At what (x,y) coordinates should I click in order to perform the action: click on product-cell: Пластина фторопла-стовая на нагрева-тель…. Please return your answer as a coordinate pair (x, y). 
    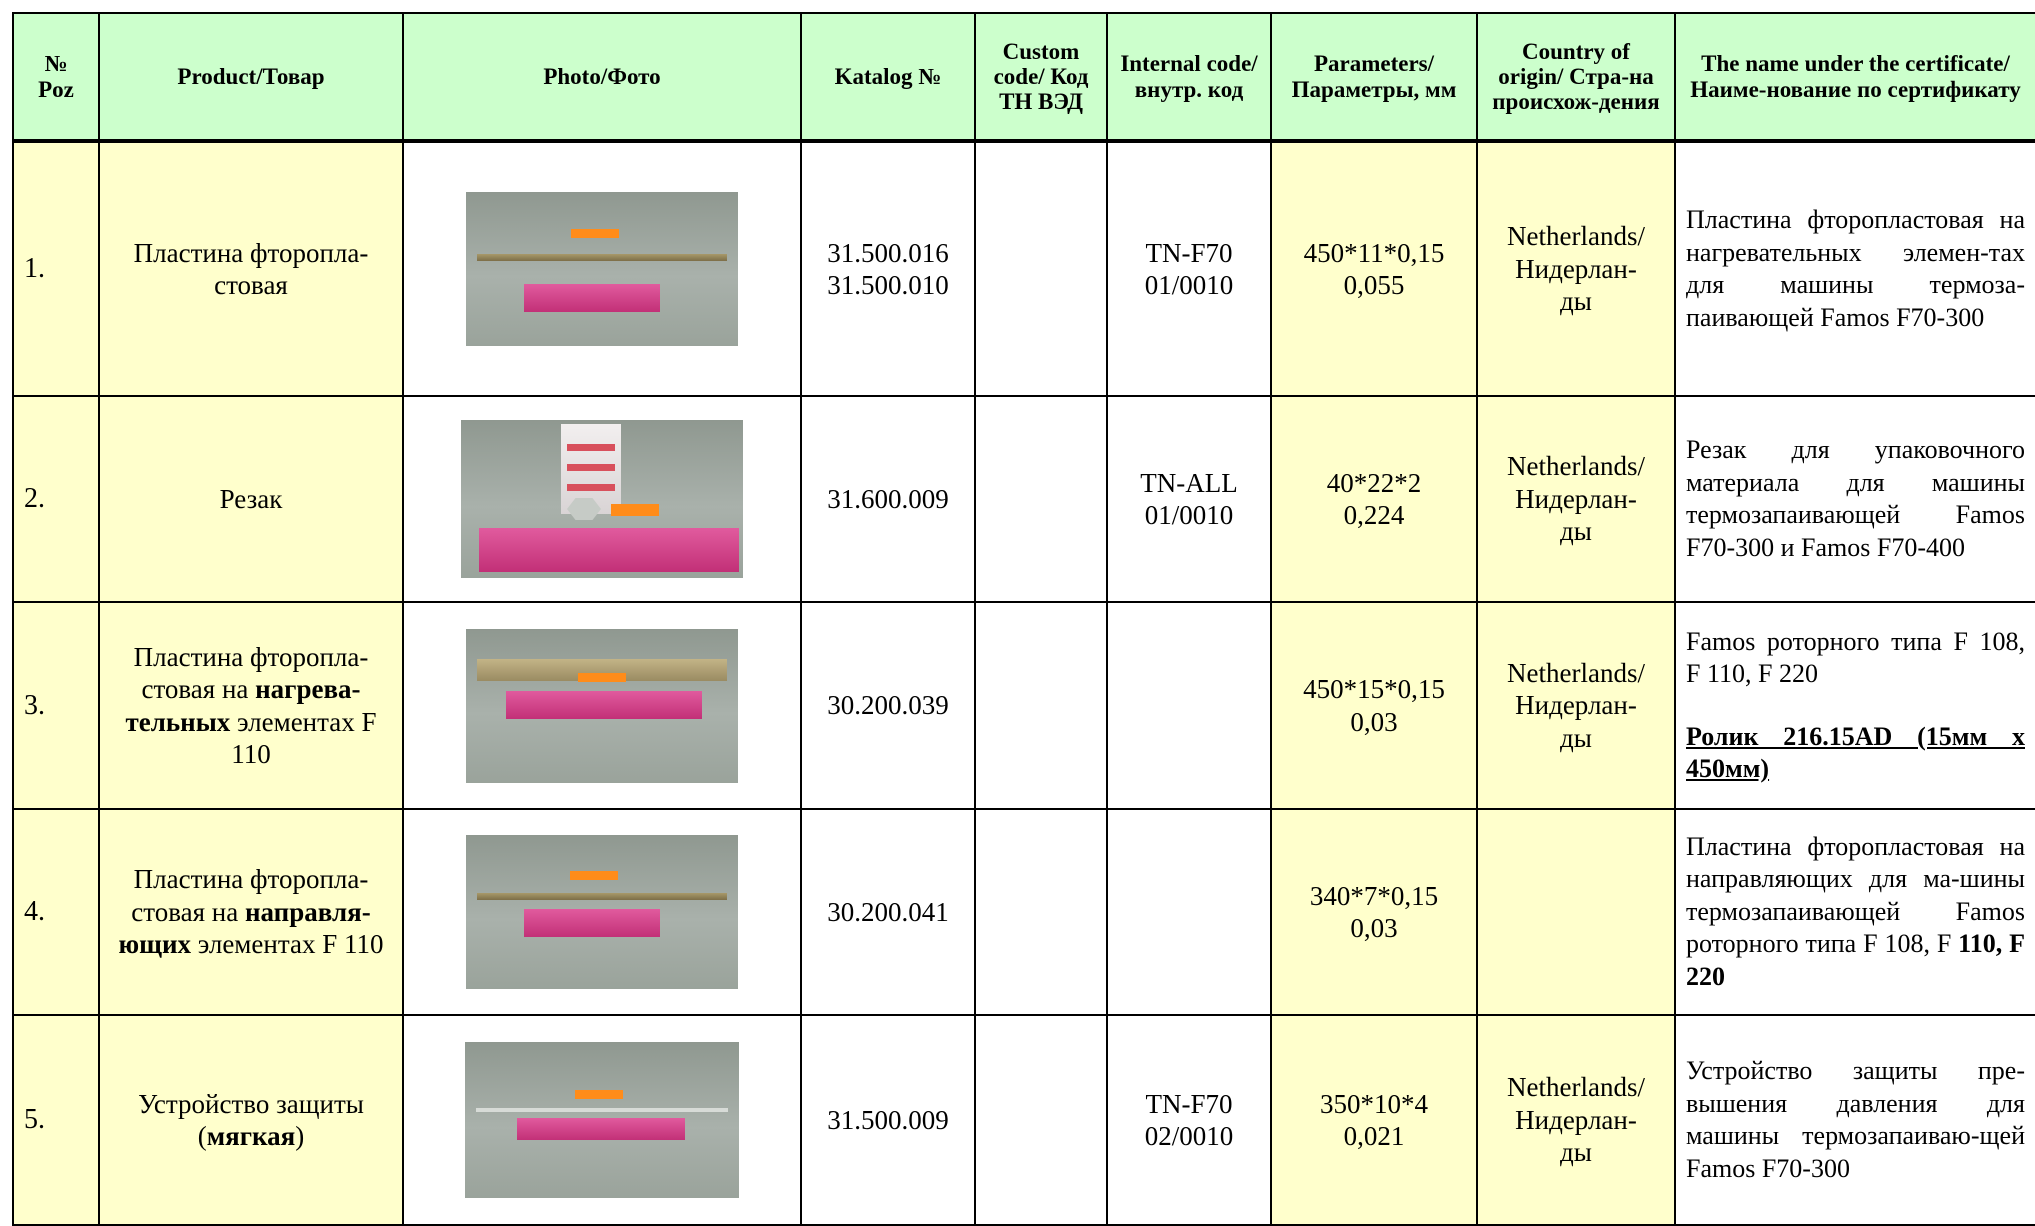
    Looking at the image, I should click on (251, 705).